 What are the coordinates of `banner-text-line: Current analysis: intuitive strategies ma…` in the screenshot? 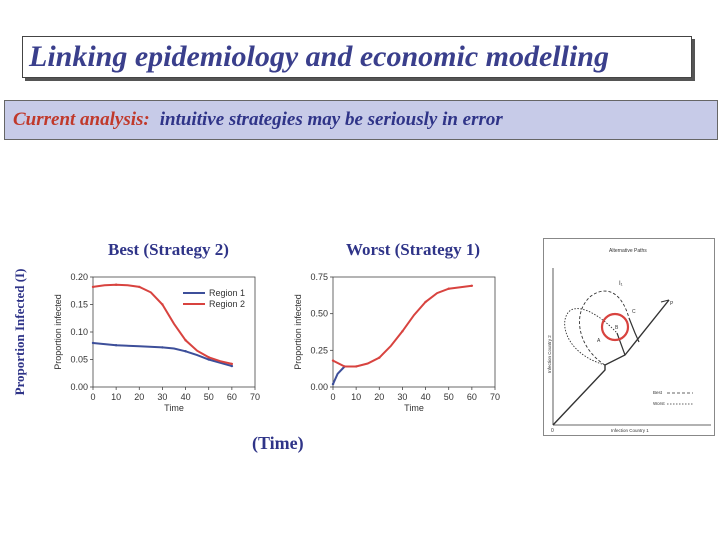 It's located at (258, 120).